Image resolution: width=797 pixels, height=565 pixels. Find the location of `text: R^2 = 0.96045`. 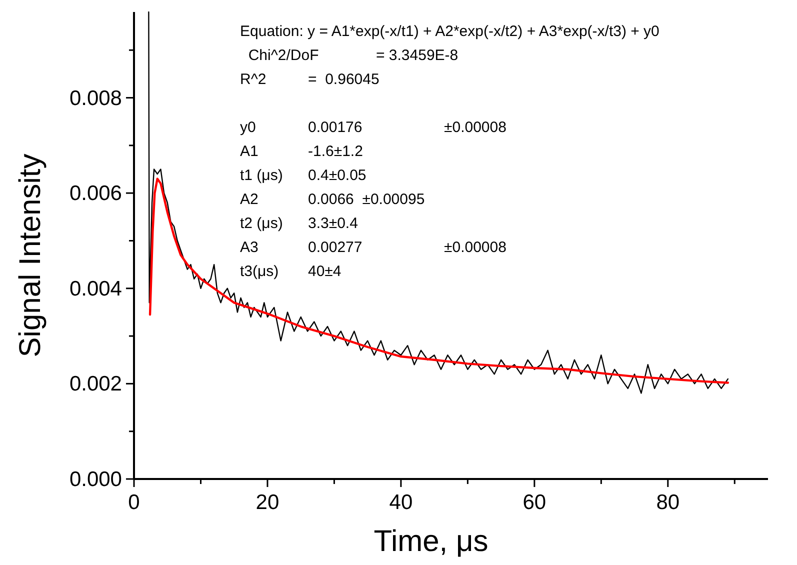

text: R^2 = 0.96045 is located at coordinates (310, 79).